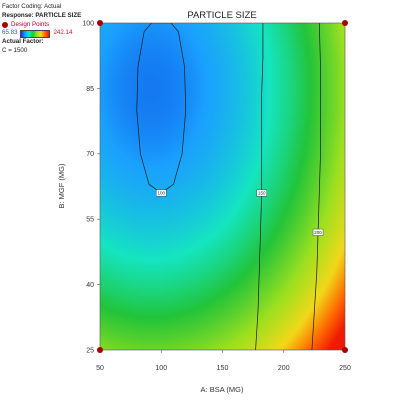 The width and height of the screenshot is (406, 406). I want to click on contour-label-200: 200, so click(318, 232).